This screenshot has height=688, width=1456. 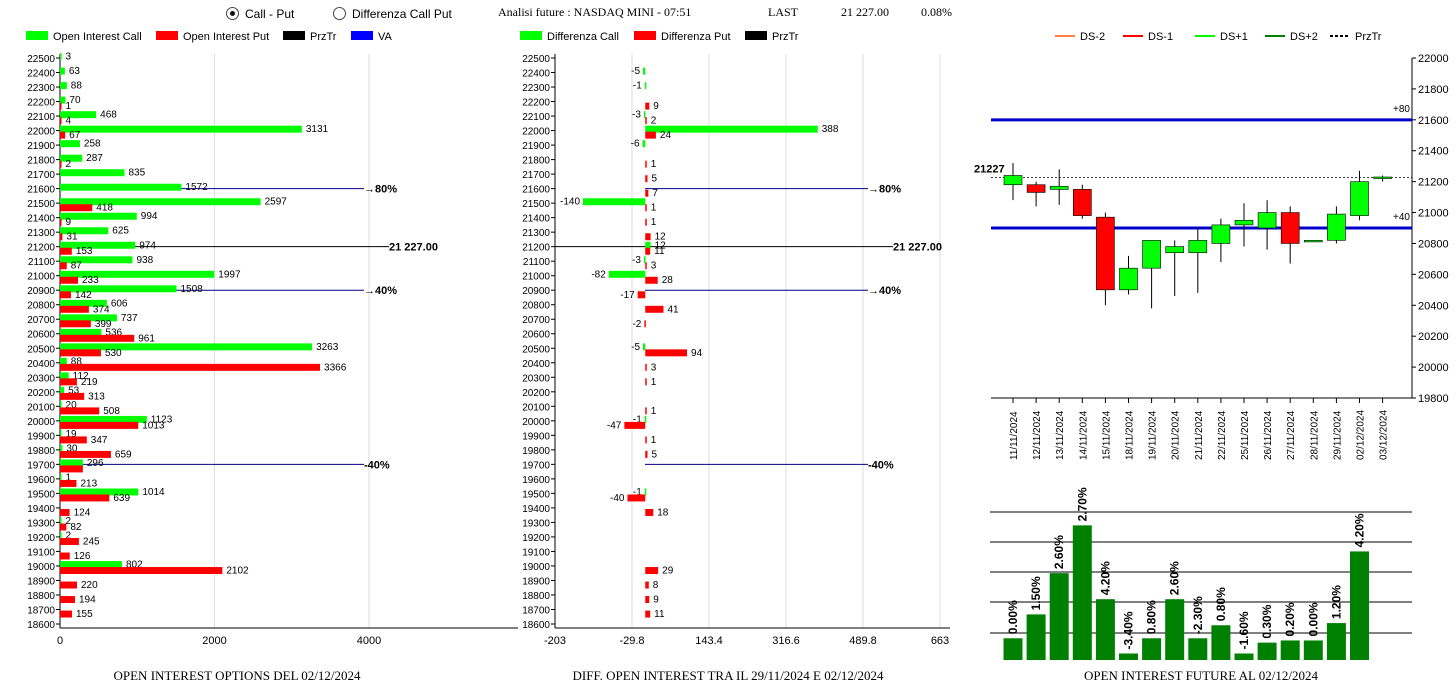 I want to click on chart-title: OPEN INTEREST FUTURE AL 02/12/2024, so click(x=1201, y=675).